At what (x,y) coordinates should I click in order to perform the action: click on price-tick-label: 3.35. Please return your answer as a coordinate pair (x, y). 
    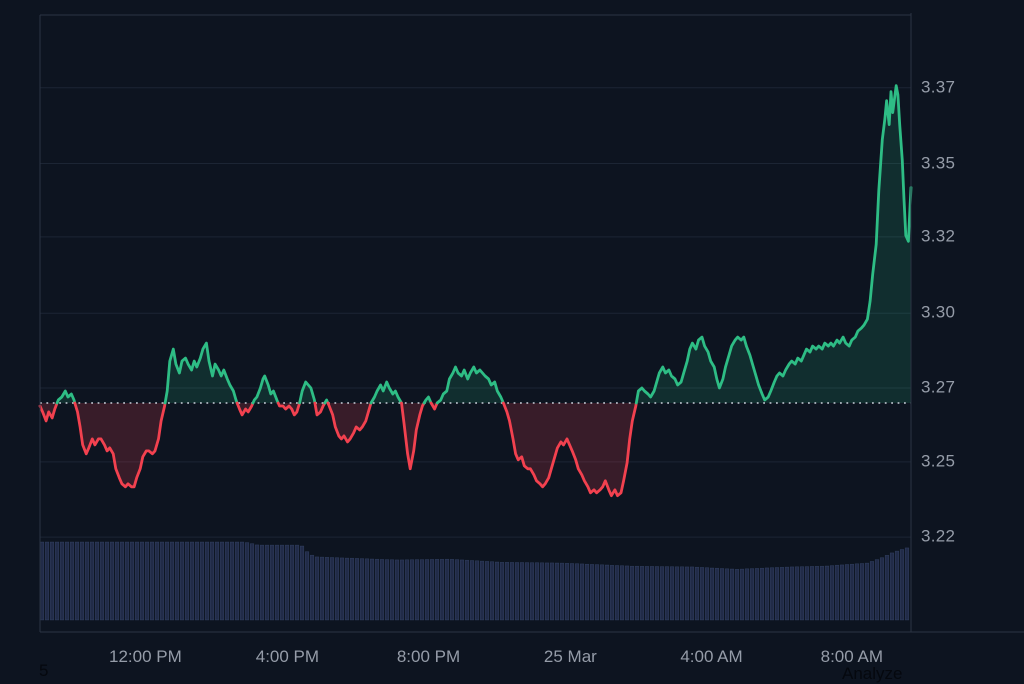
    Looking at the image, I should click on (938, 163).